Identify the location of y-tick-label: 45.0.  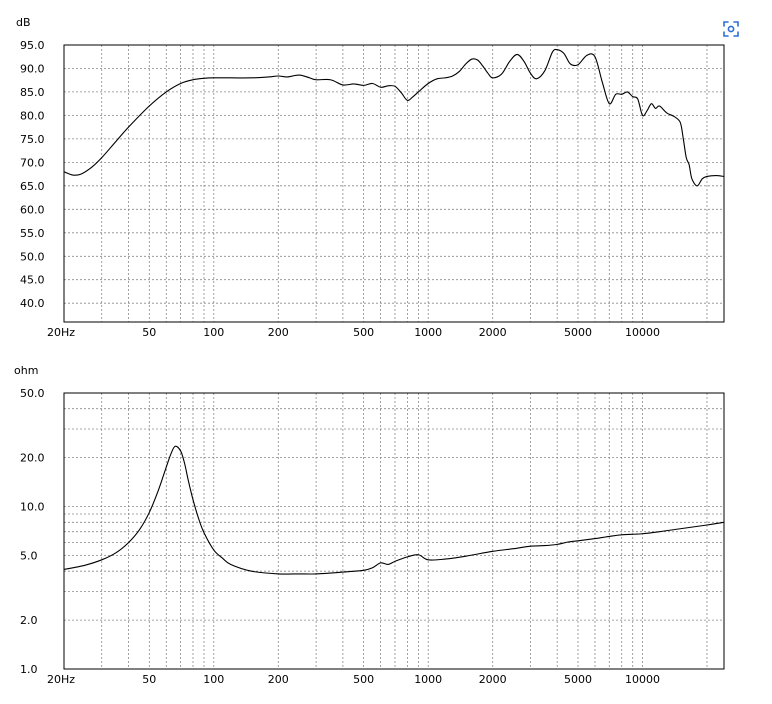
(32, 280).